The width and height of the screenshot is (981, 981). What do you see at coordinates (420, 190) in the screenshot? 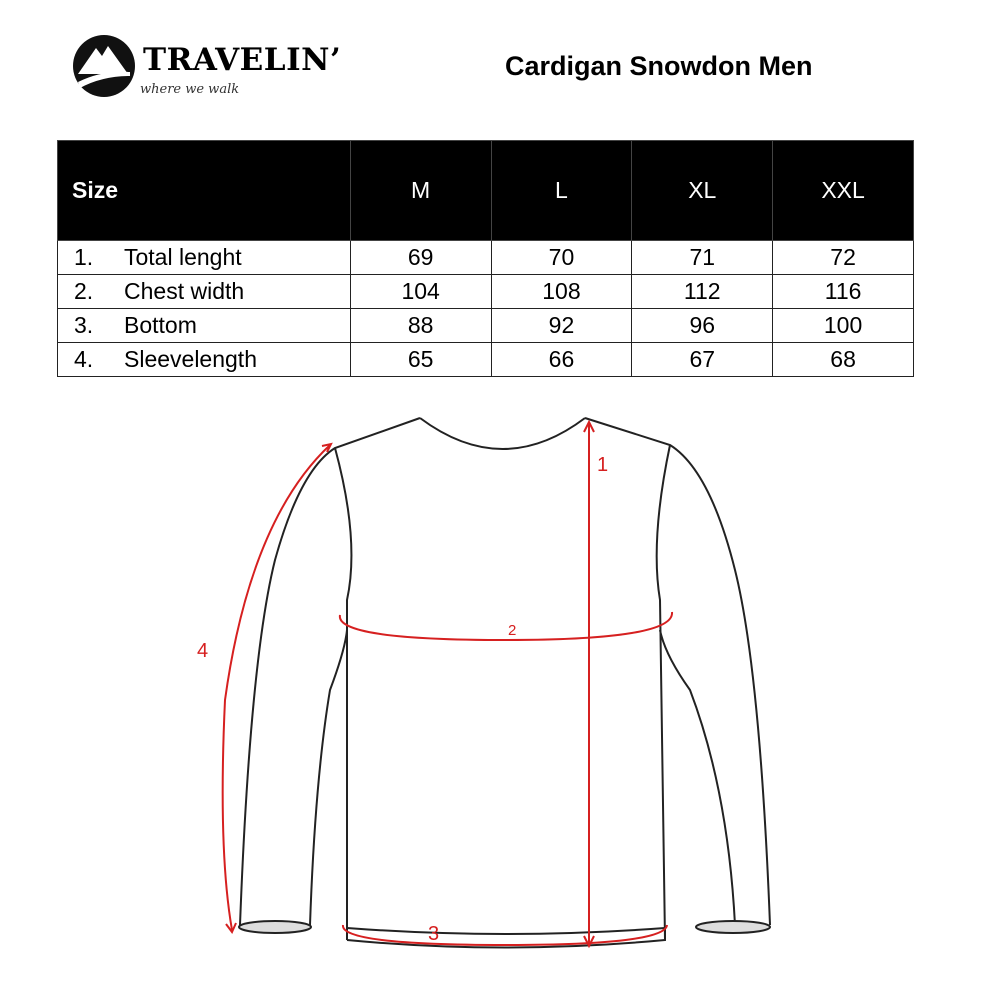
I see `header-m: M` at bounding box center [420, 190].